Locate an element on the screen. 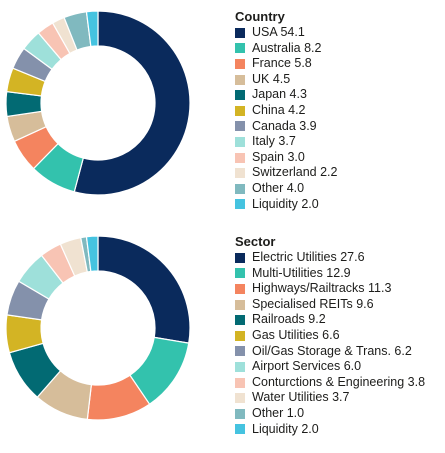 This screenshot has width=445, height=453. sector-legend-title: Sector is located at coordinates (255, 241).